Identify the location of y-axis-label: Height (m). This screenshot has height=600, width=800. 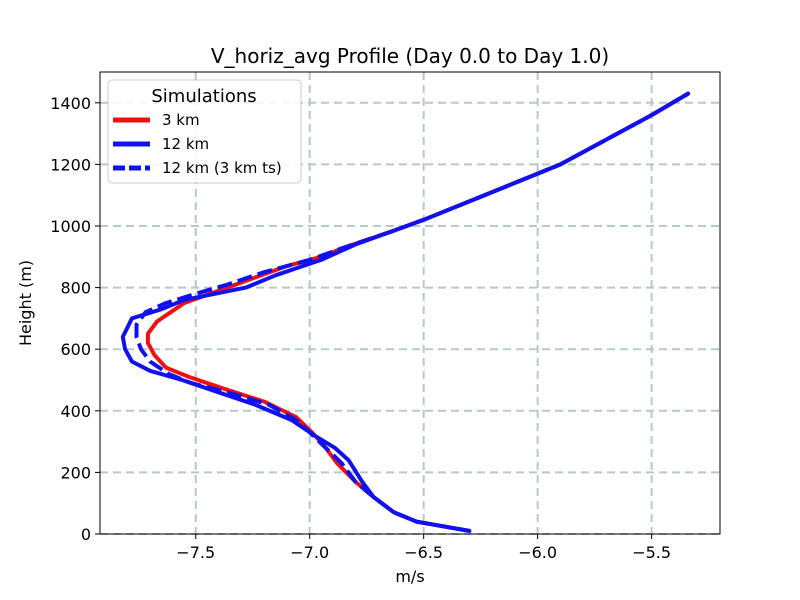
(25, 303).